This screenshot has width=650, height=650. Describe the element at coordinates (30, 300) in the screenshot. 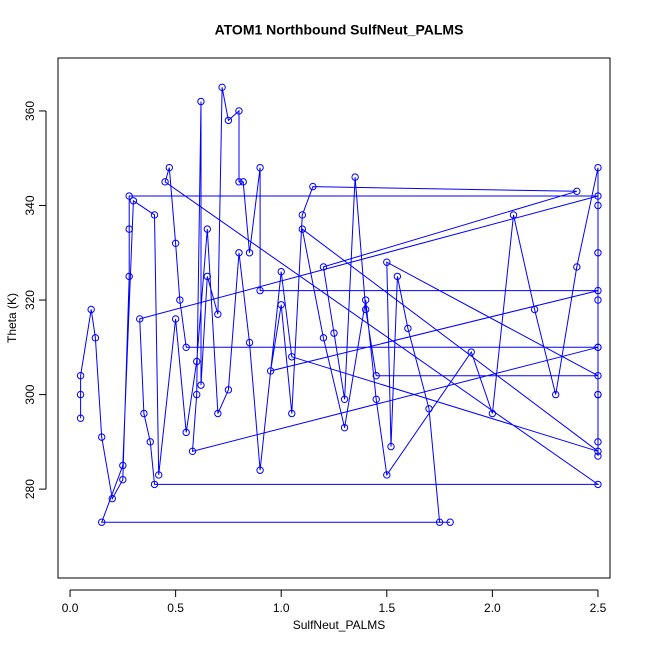

I see `y-tick-label: 320` at that location.